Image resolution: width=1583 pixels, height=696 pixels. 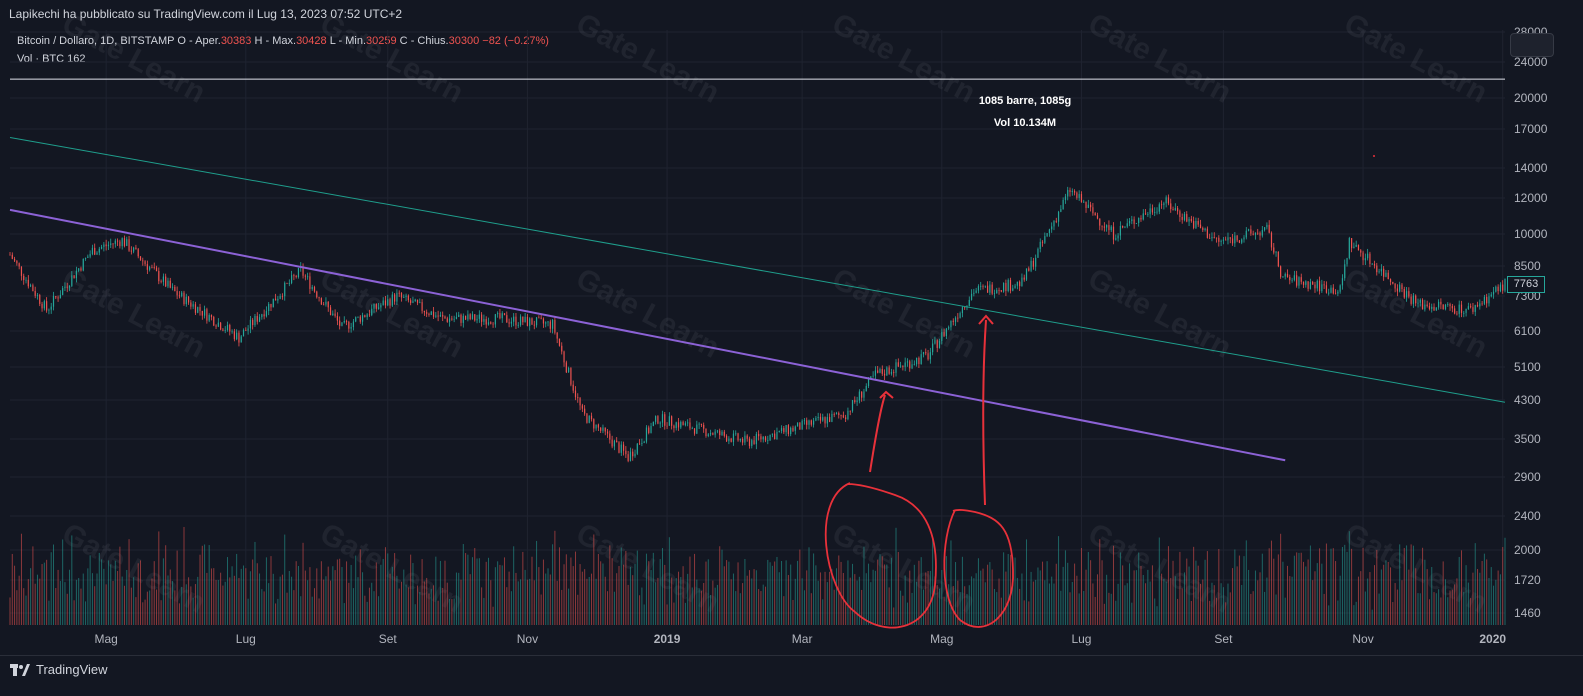 I want to click on y-tick-label: 12000, so click(x=1531, y=198).